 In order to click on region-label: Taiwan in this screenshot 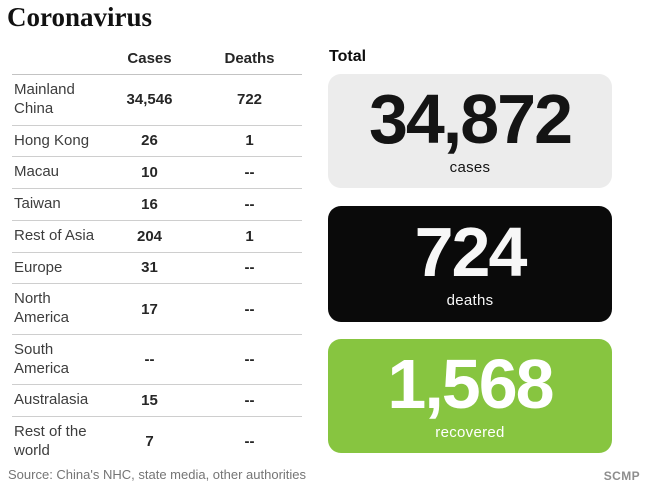, I will do `click(37, 203)`.